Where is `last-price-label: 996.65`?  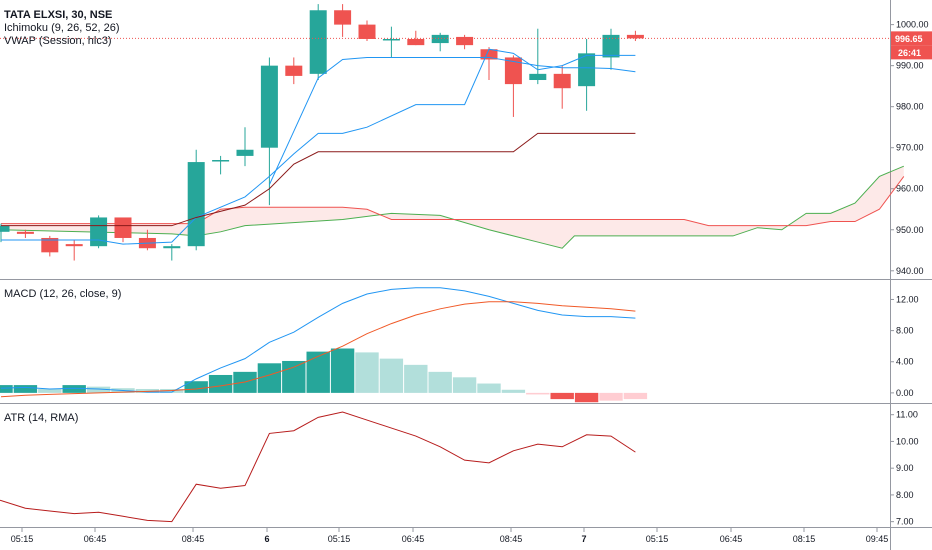
last-price-label: 996.65 is located at coordinates (909, 39).